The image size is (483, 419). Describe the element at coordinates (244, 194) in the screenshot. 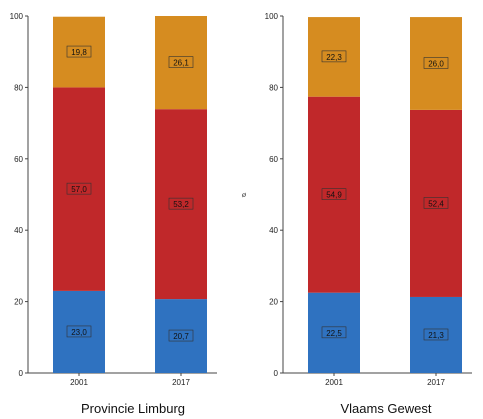

I see `stray-mark: ø` at that location.